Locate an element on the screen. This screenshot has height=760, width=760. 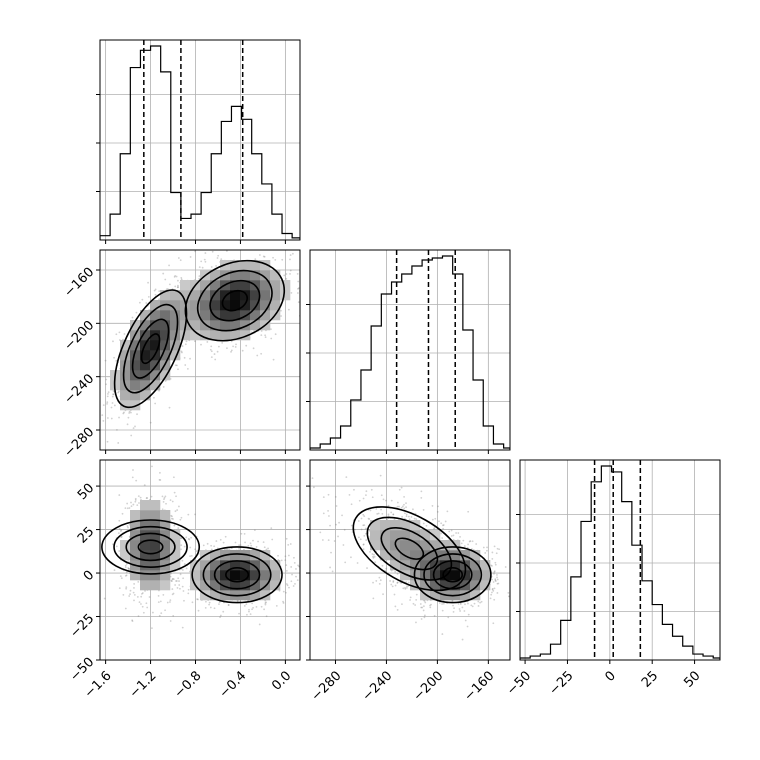
hist-p3-xtick-label-2: 0 is located at coordinates (610, 676).